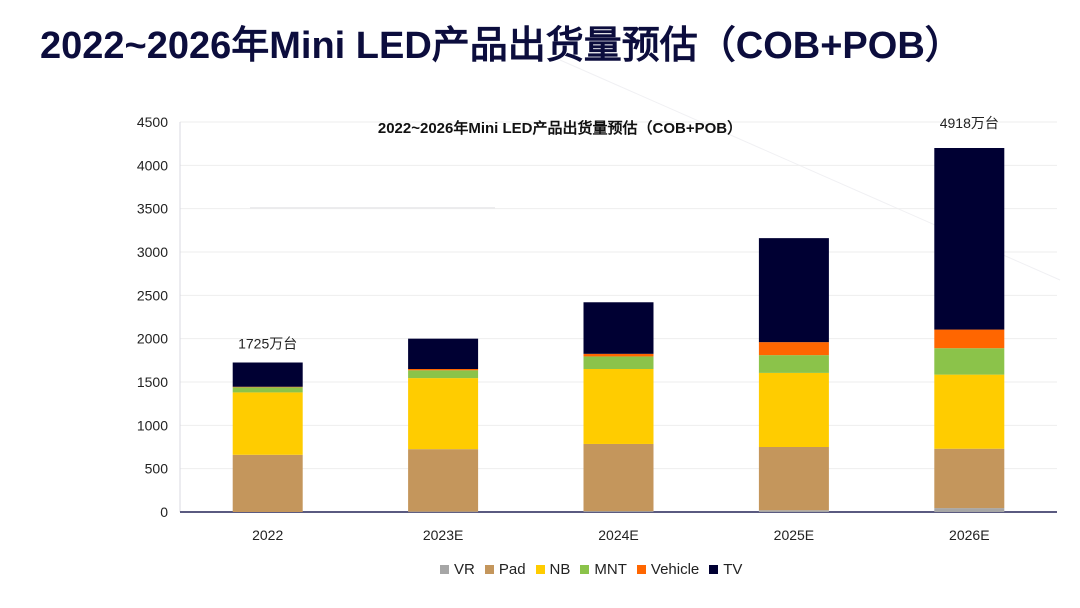 This screenshot has height=608, width=1080. I want to click on legend-label: MNT, so click(610, 569).